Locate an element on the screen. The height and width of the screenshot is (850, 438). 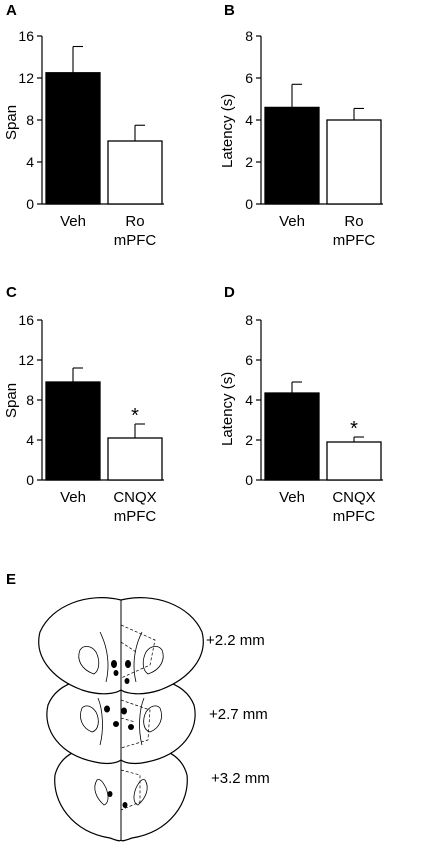
brain-sections-drawing is located at coordinates (121, 719).